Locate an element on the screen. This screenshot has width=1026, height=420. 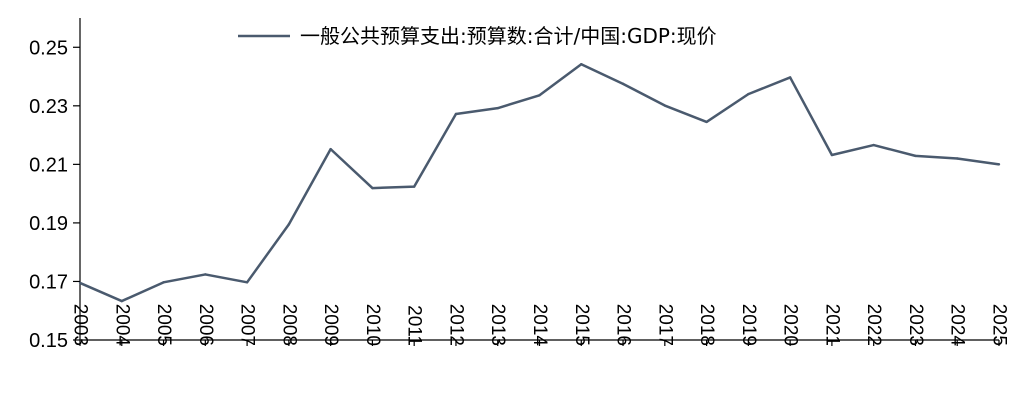
x-tick-label: 2015 is located at coordinates (581, 325).